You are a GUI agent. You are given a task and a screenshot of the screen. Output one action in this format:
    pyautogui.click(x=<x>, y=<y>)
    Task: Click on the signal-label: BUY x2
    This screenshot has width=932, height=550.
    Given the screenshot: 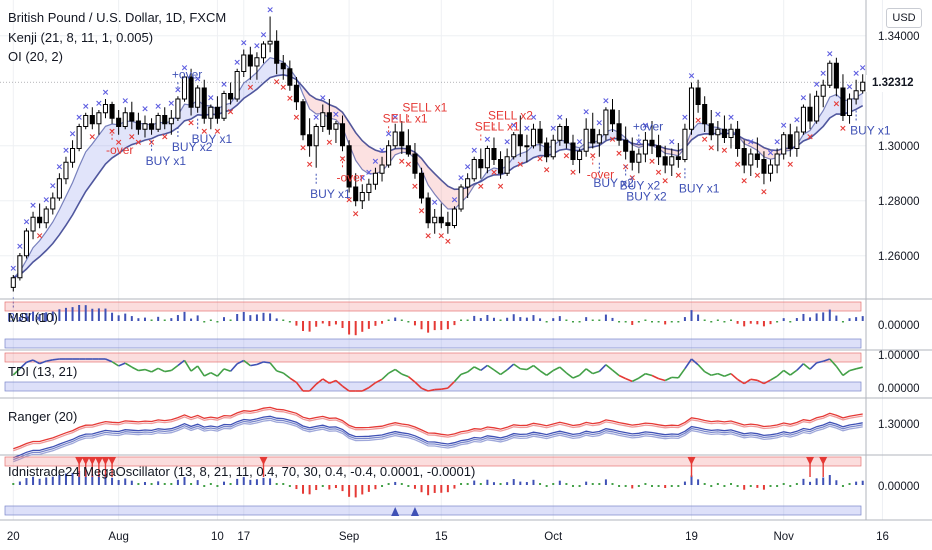 What is the action you would take?
    pyautogui.click(x=646, y=197)
    